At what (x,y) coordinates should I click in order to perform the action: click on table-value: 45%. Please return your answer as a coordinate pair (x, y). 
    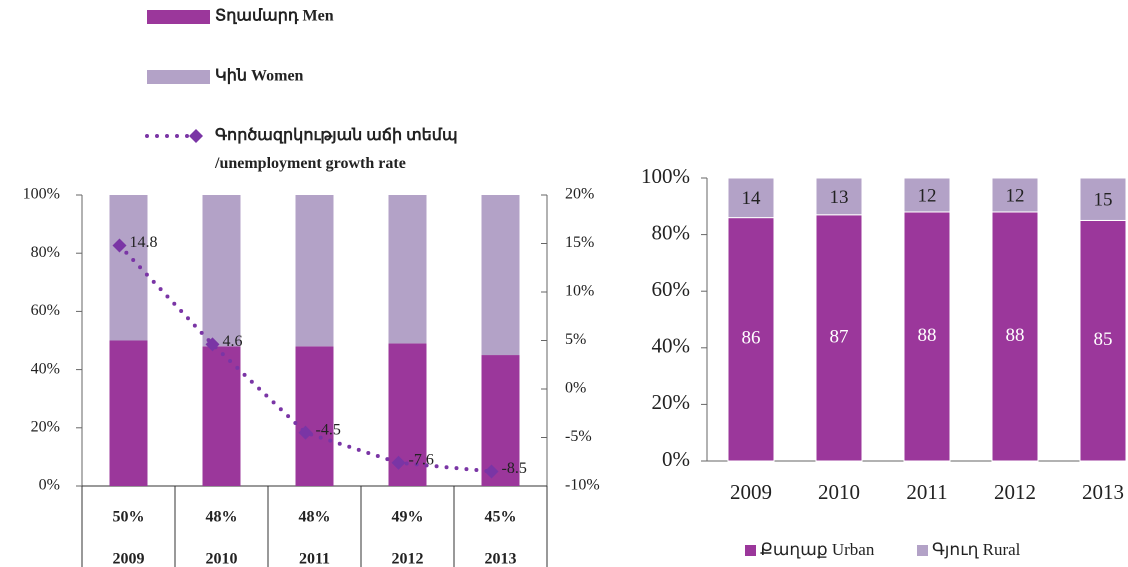
    Looking at the image, I should click on (501, 517).